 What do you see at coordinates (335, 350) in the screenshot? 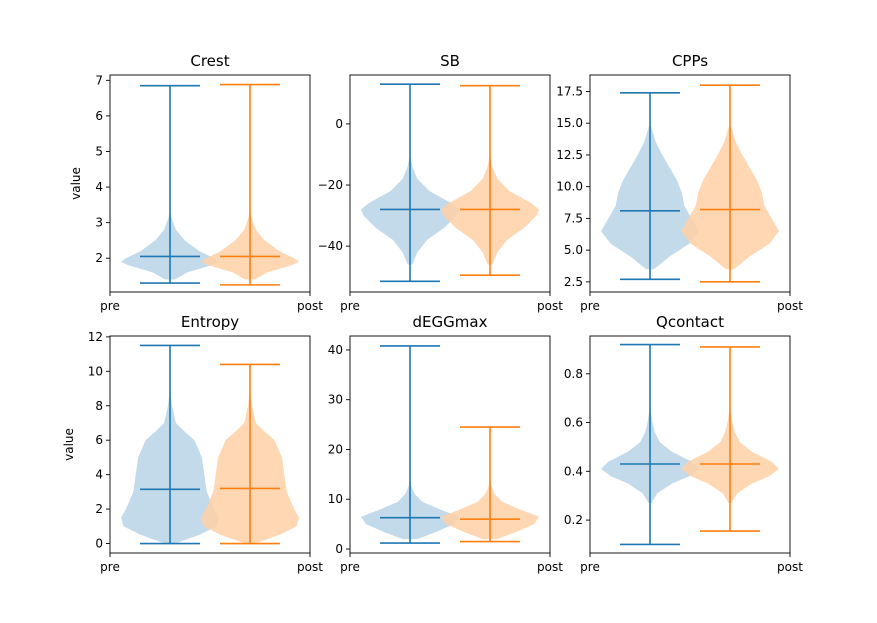
I see `y-tick-label: 40` at bounding box center [335, 350].